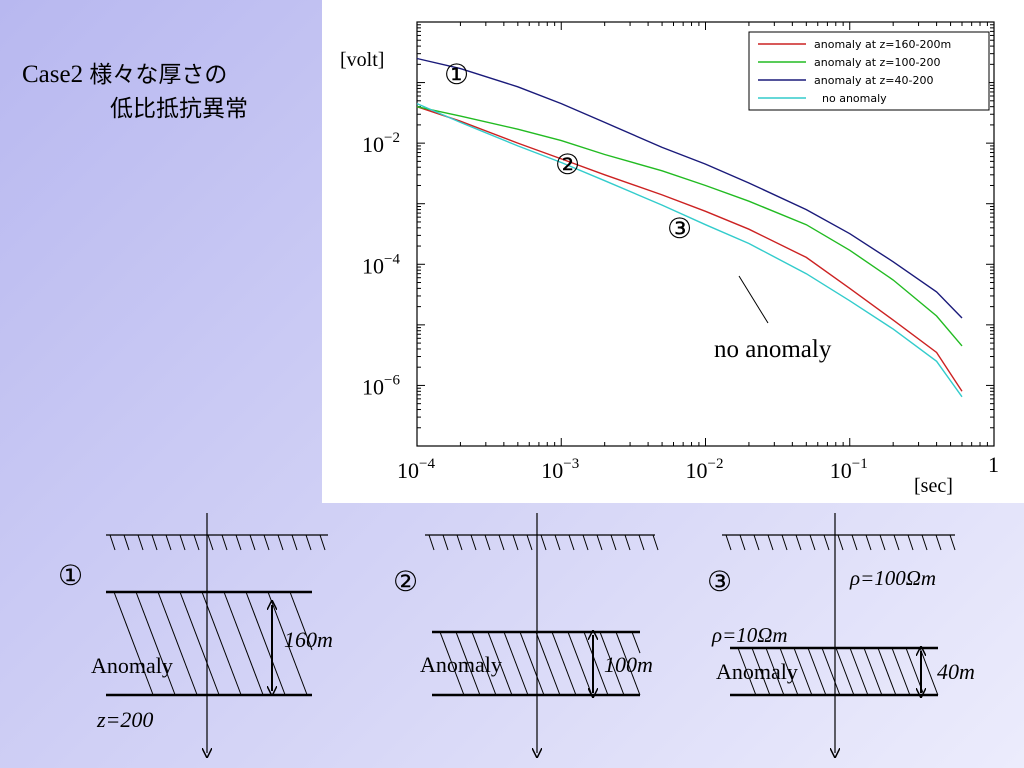  What do you see at coordinates (892, 578) in the screenshot?
I see `upper-resistivity-label: ρ=100Ωm` at bounding box center [892, 578].